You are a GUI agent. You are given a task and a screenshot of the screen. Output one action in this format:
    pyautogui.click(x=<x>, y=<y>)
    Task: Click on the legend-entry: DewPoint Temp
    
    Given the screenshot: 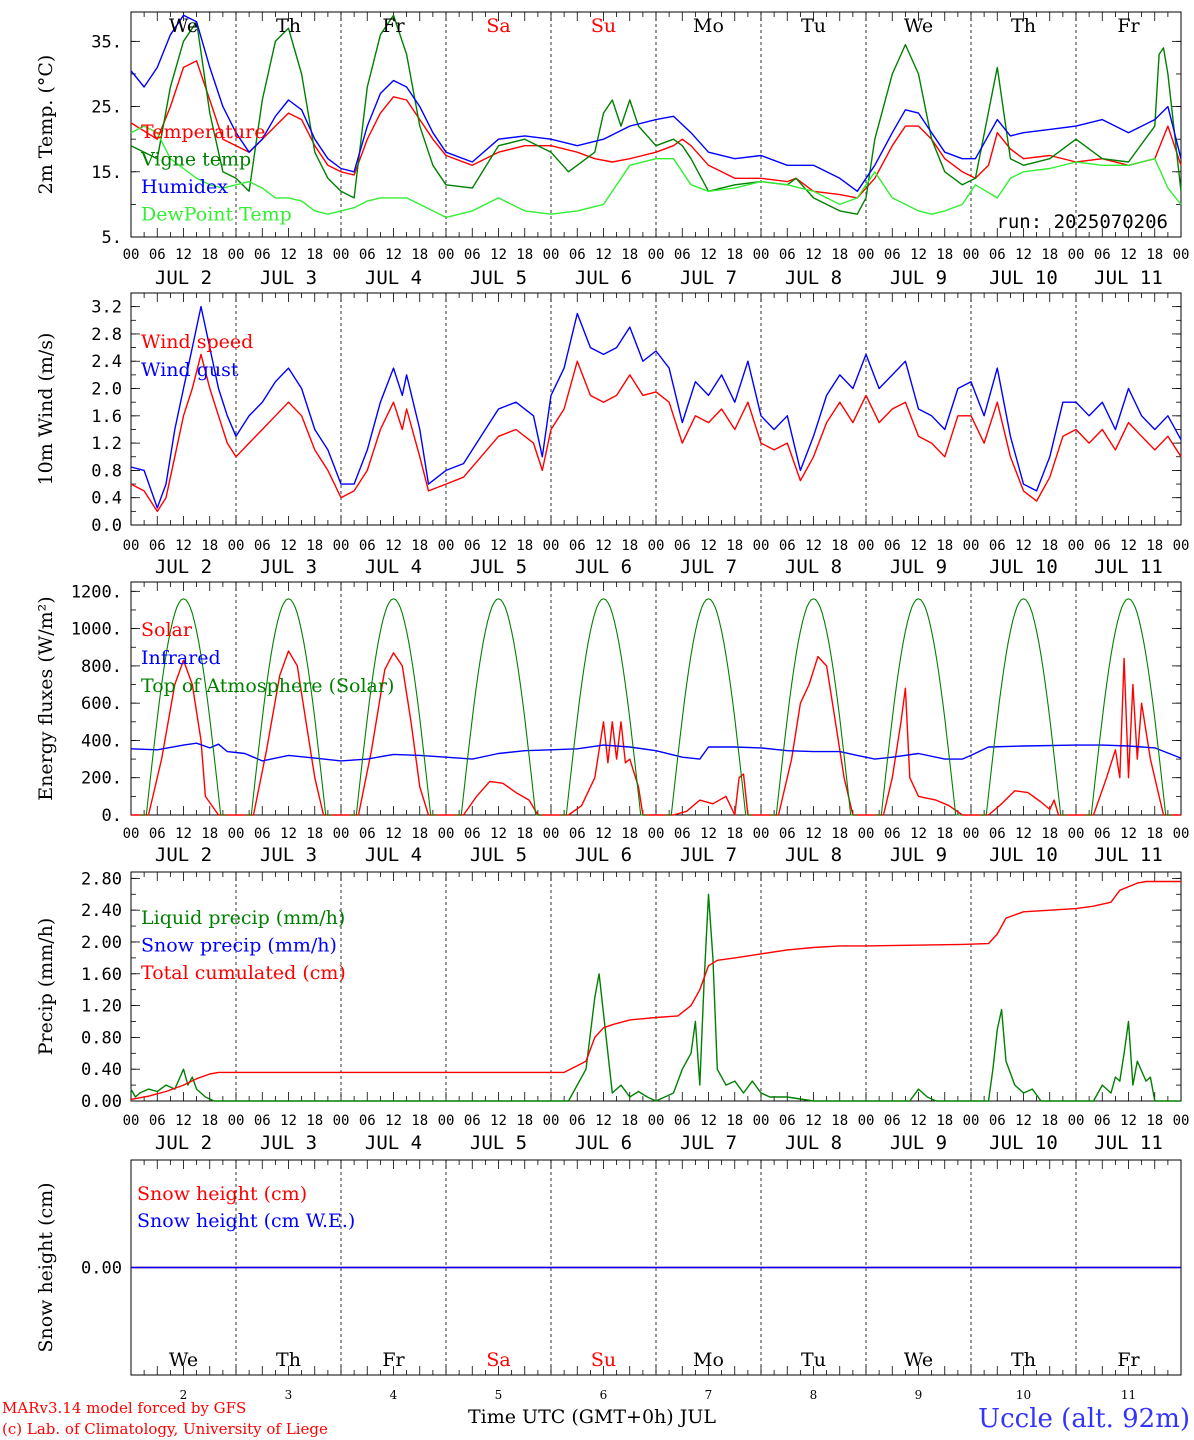 What is the action you would take?
    pyautogui.click(x=216, y=215)
    